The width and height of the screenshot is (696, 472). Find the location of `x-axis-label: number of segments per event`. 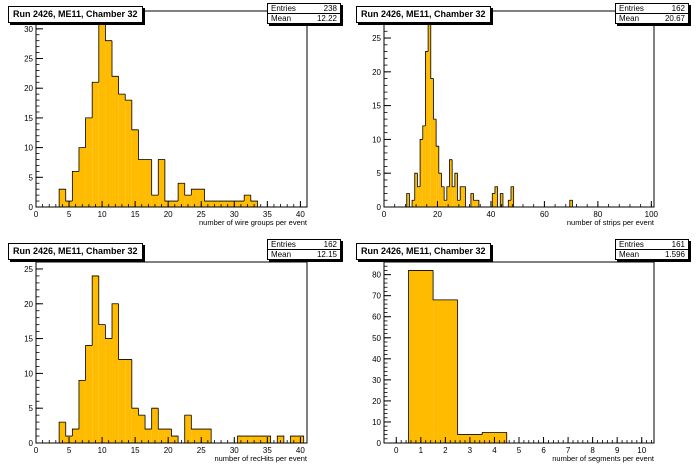

x-axis-label: number of segments per event is located at coordinates (603, 458).